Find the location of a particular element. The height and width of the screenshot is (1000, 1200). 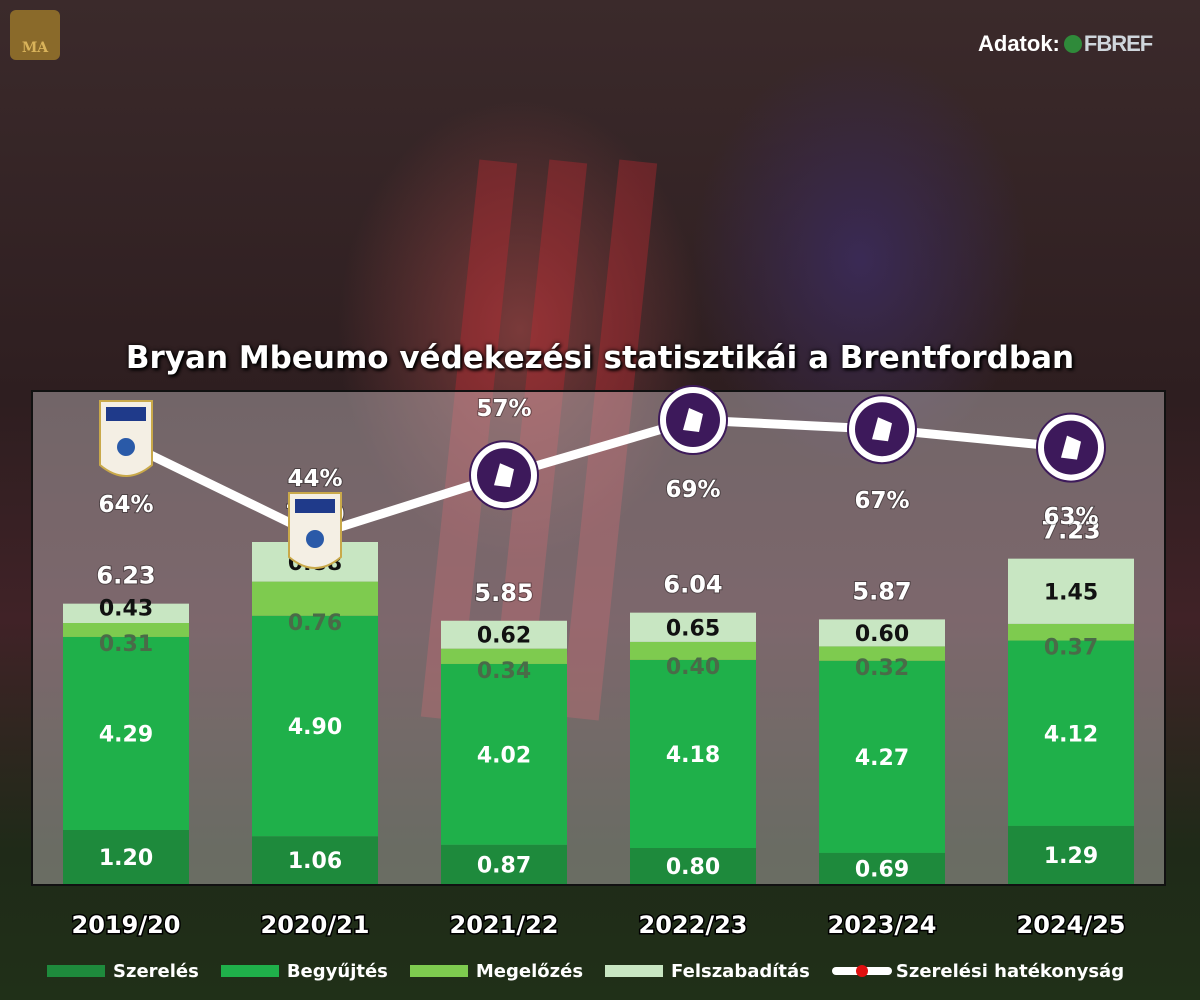

data-label-begyujtes: 4.27 is located at coordinates (882, 758).